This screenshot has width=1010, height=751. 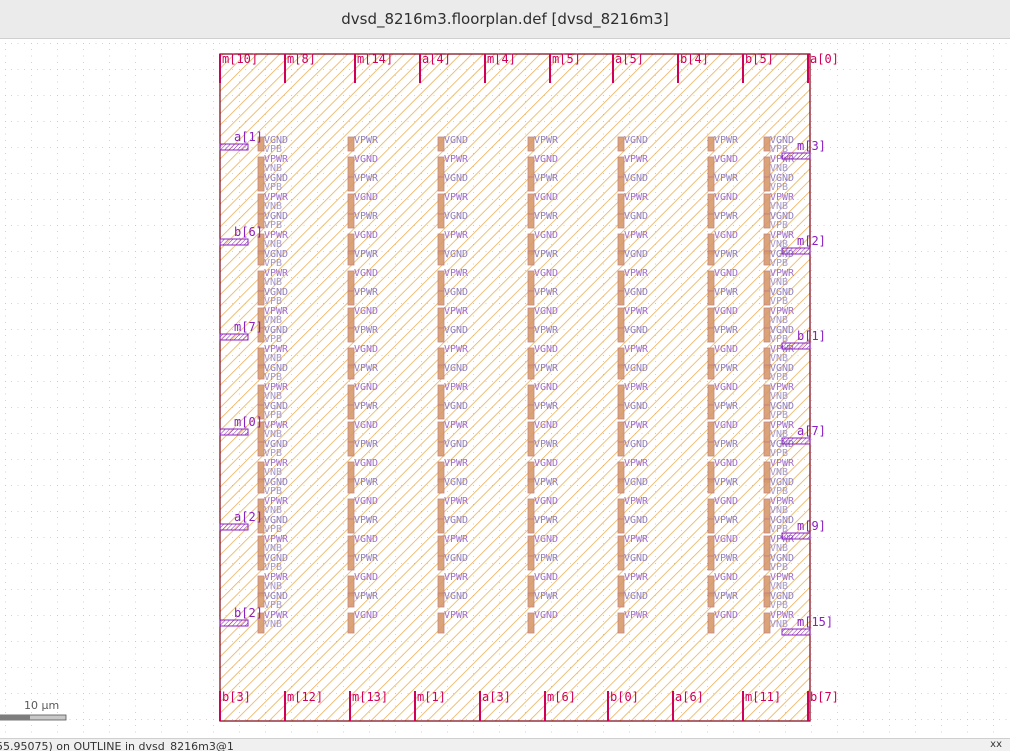 What do you see at coordinates (796, 251) in the screenshot?
I see `right-pin-stub` at bounding box center [796, 251].